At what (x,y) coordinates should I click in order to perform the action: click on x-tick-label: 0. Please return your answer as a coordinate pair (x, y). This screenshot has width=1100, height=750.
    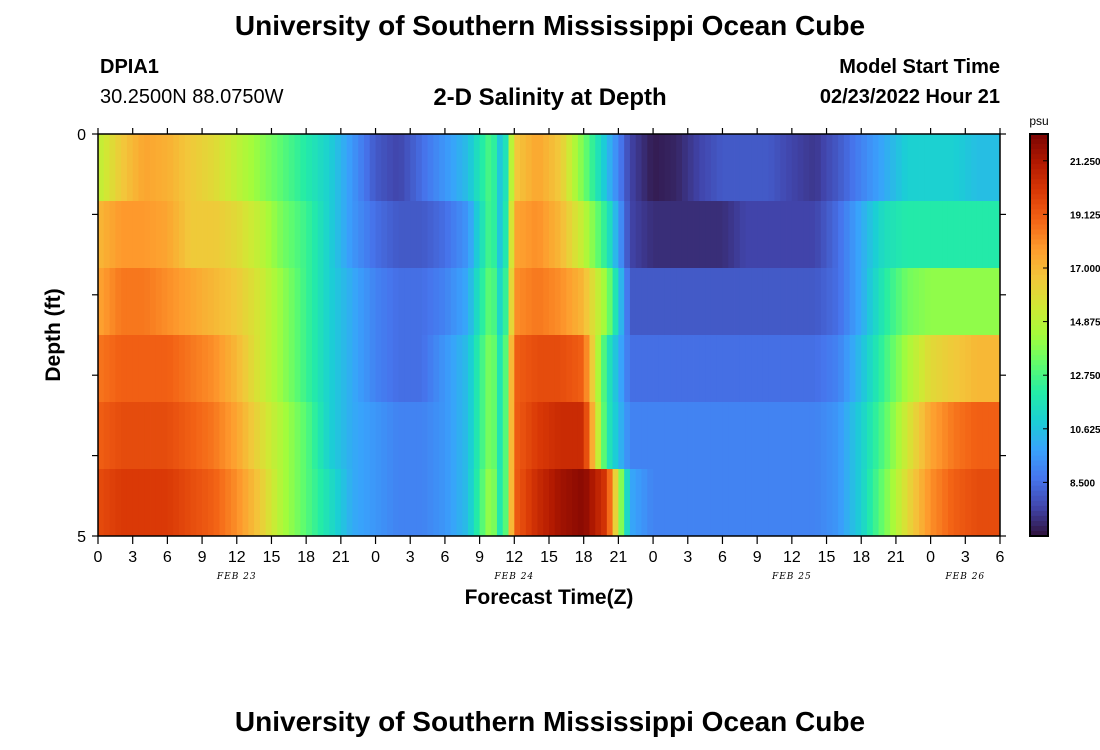
    Looking at the image, I should click on (375, 557).